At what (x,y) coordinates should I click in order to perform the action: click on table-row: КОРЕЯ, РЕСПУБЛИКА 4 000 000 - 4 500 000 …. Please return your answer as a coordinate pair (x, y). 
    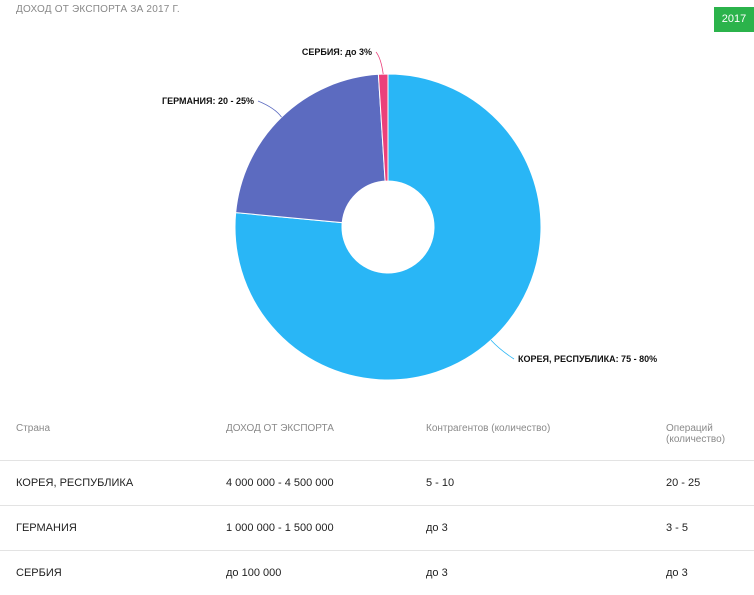
    Looking at the image, I should click on (377, 483).